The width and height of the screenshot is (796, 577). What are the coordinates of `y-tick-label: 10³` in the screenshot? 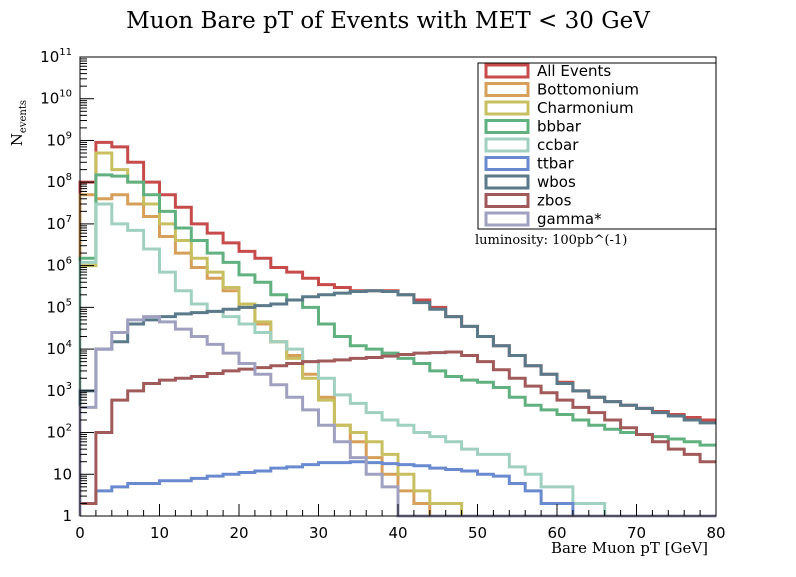 It's located at (59, 390).